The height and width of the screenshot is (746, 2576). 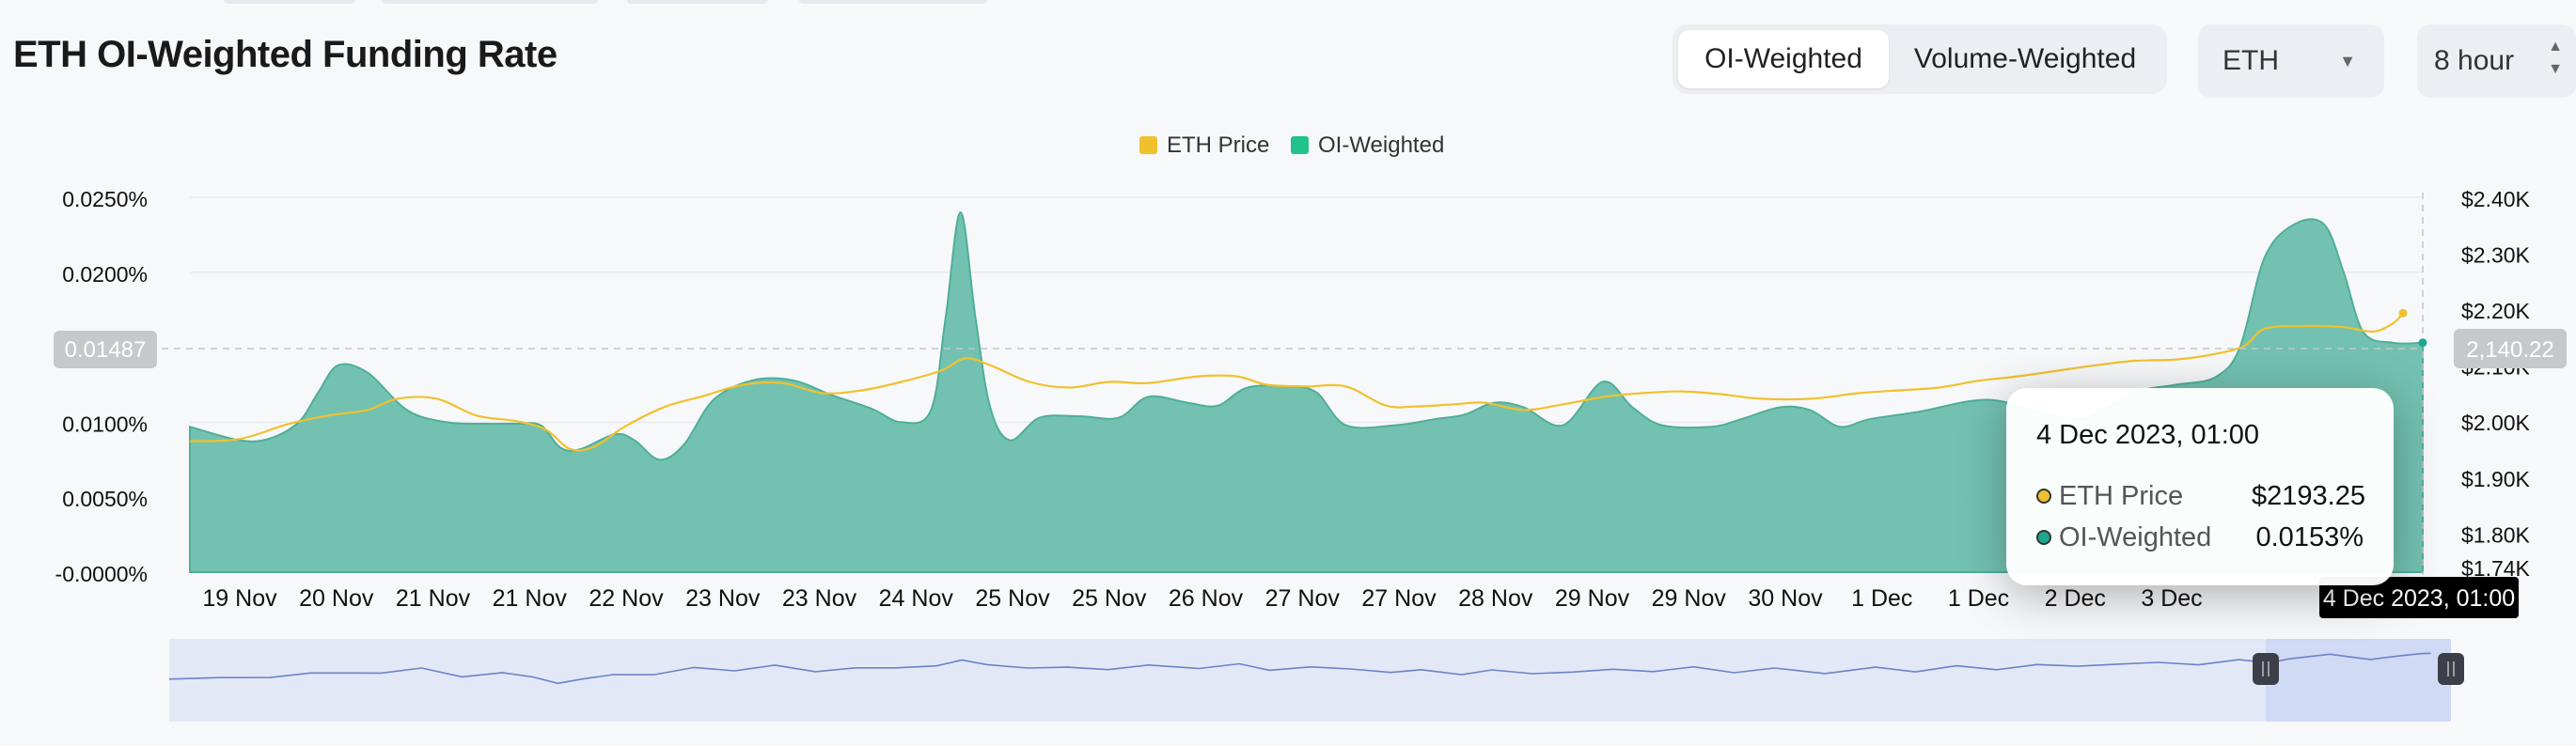 I want to click on x-tick-label: 26 Nov, so click(x=1207, y=598).